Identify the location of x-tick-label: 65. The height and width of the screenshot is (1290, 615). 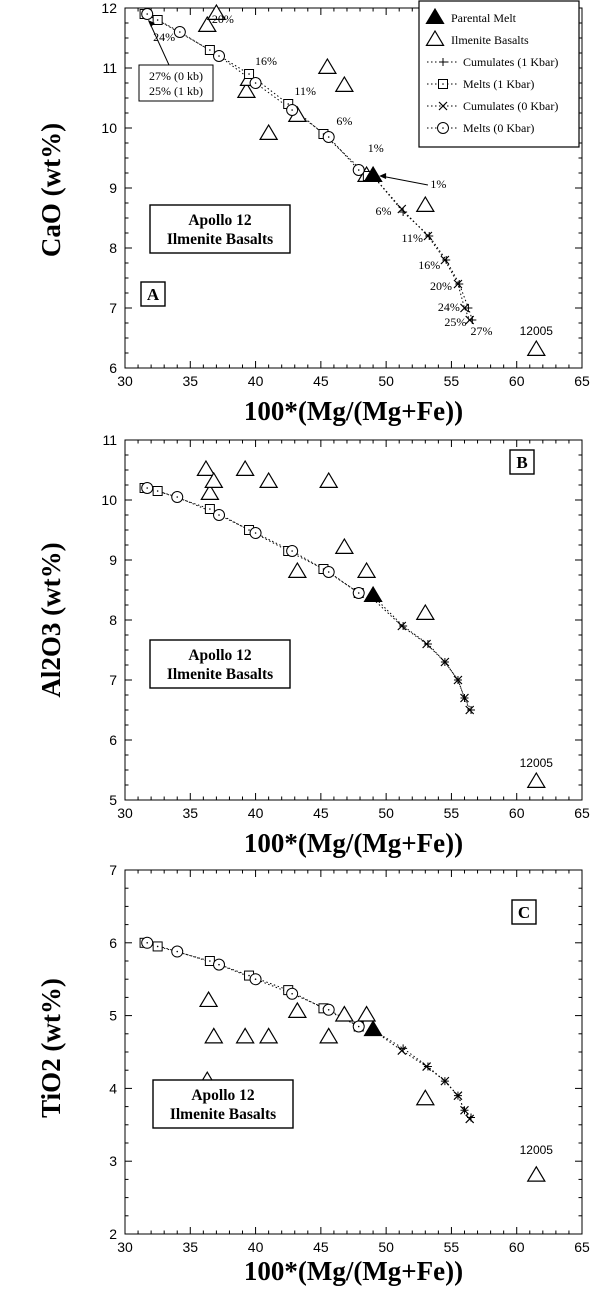
(582, 1247).